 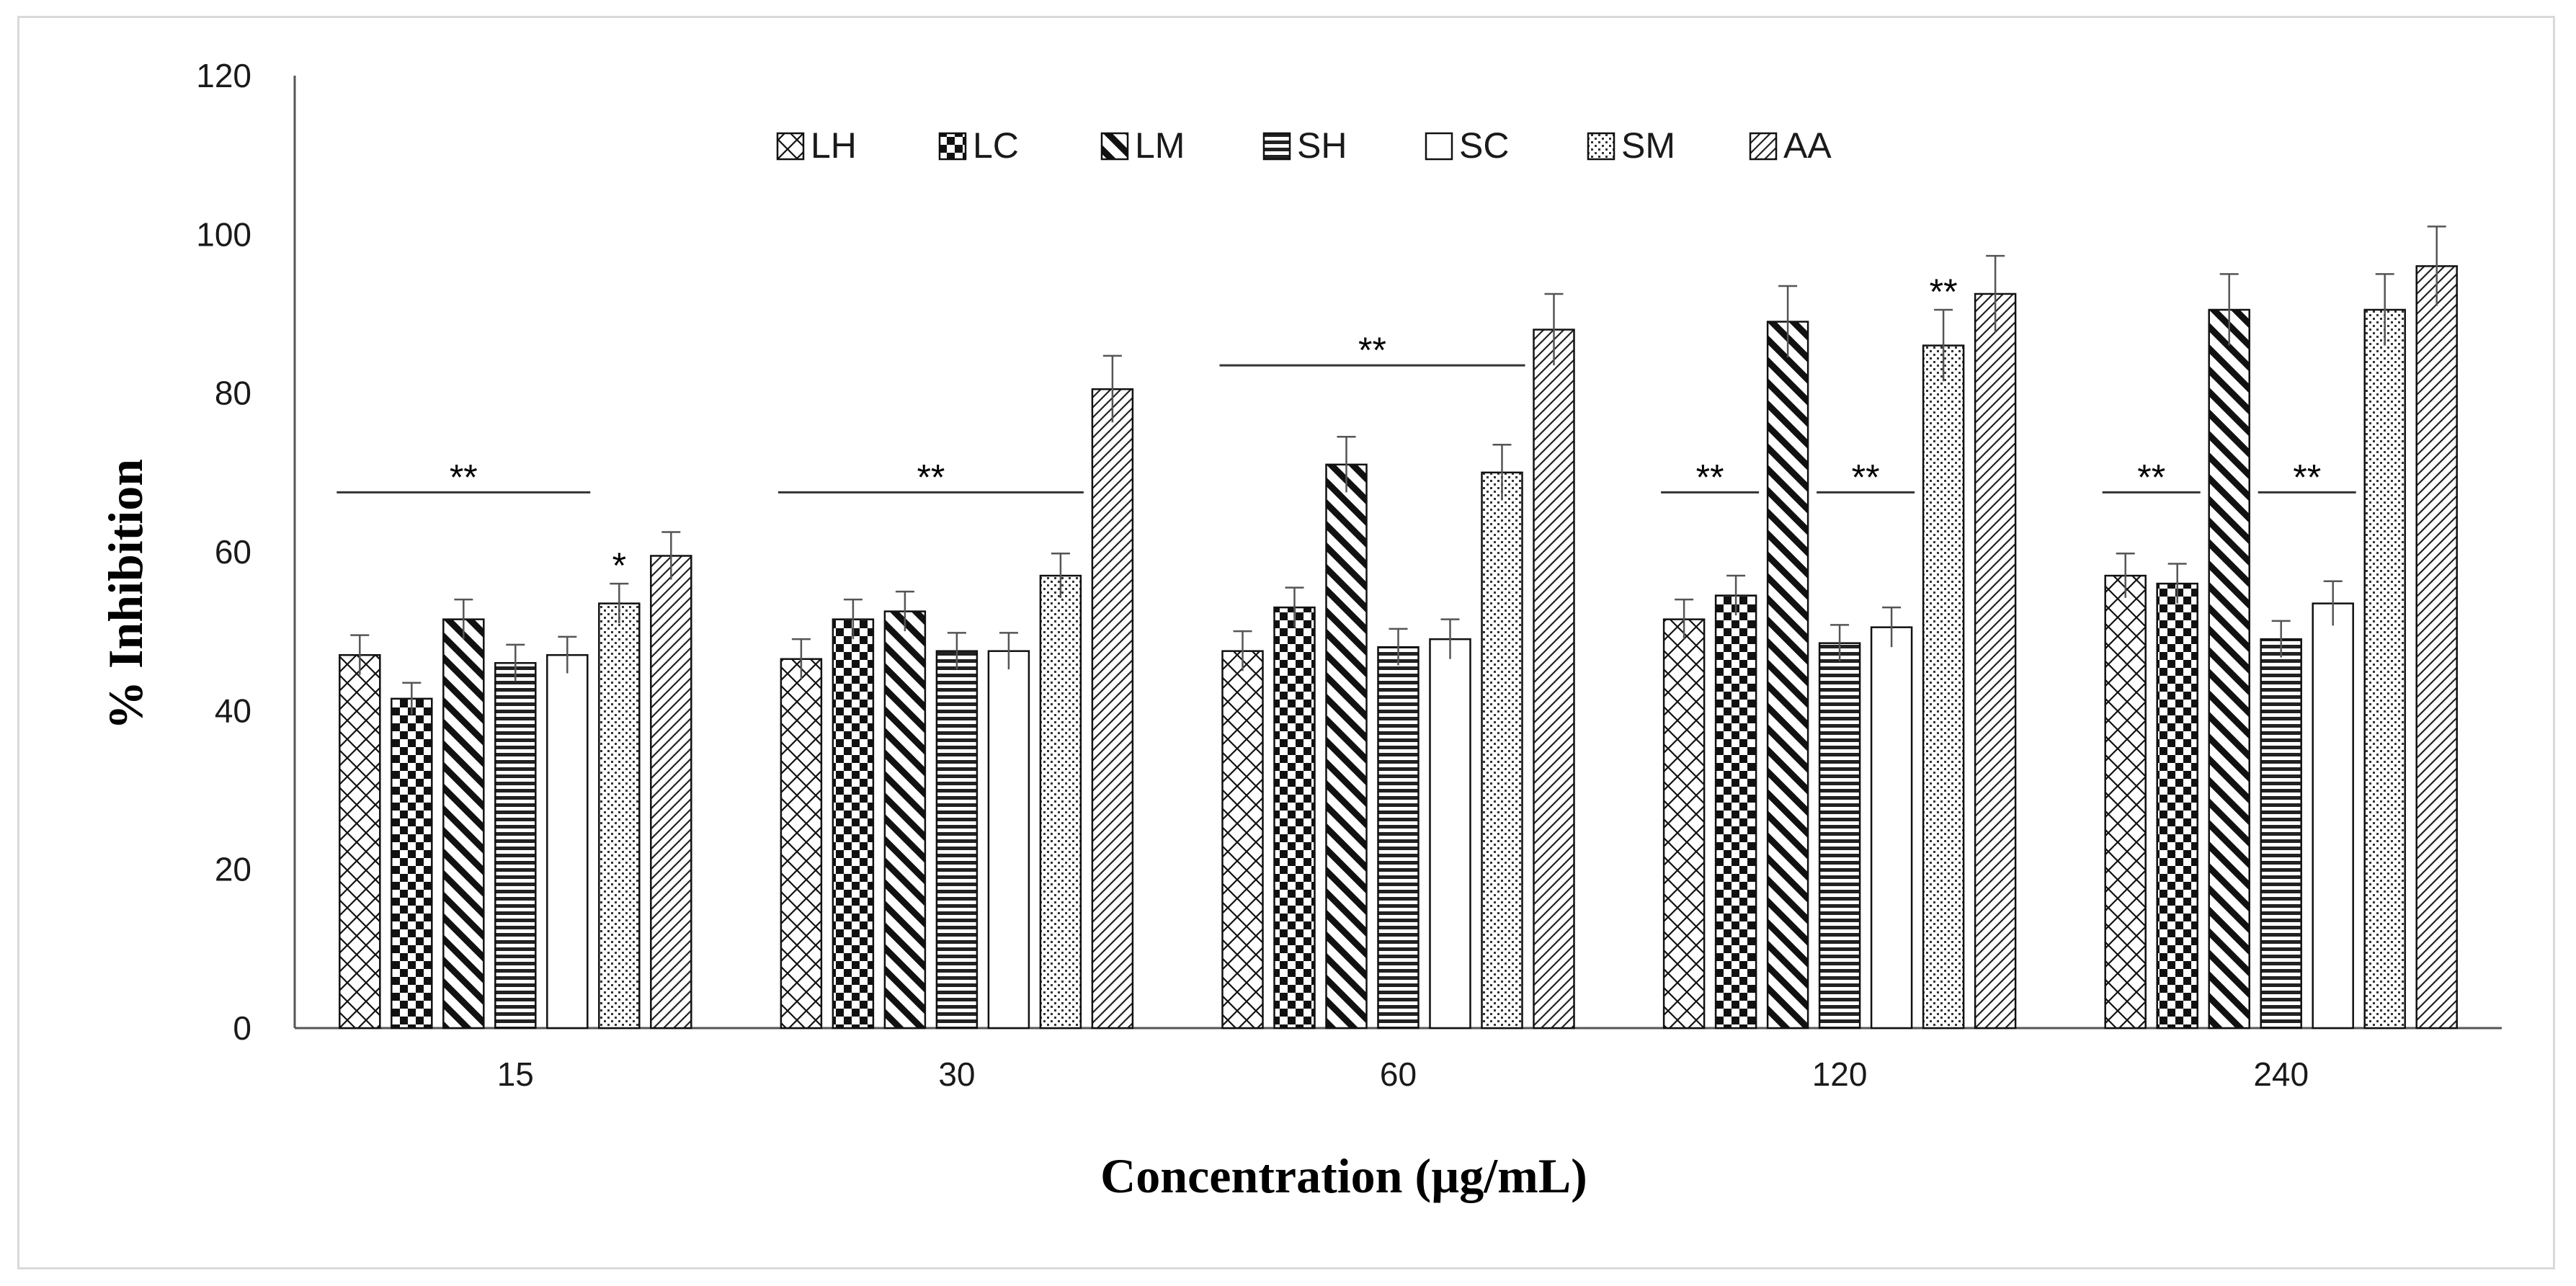 I want to click on legend-swatch-sh, so click(x=1276, y=146).